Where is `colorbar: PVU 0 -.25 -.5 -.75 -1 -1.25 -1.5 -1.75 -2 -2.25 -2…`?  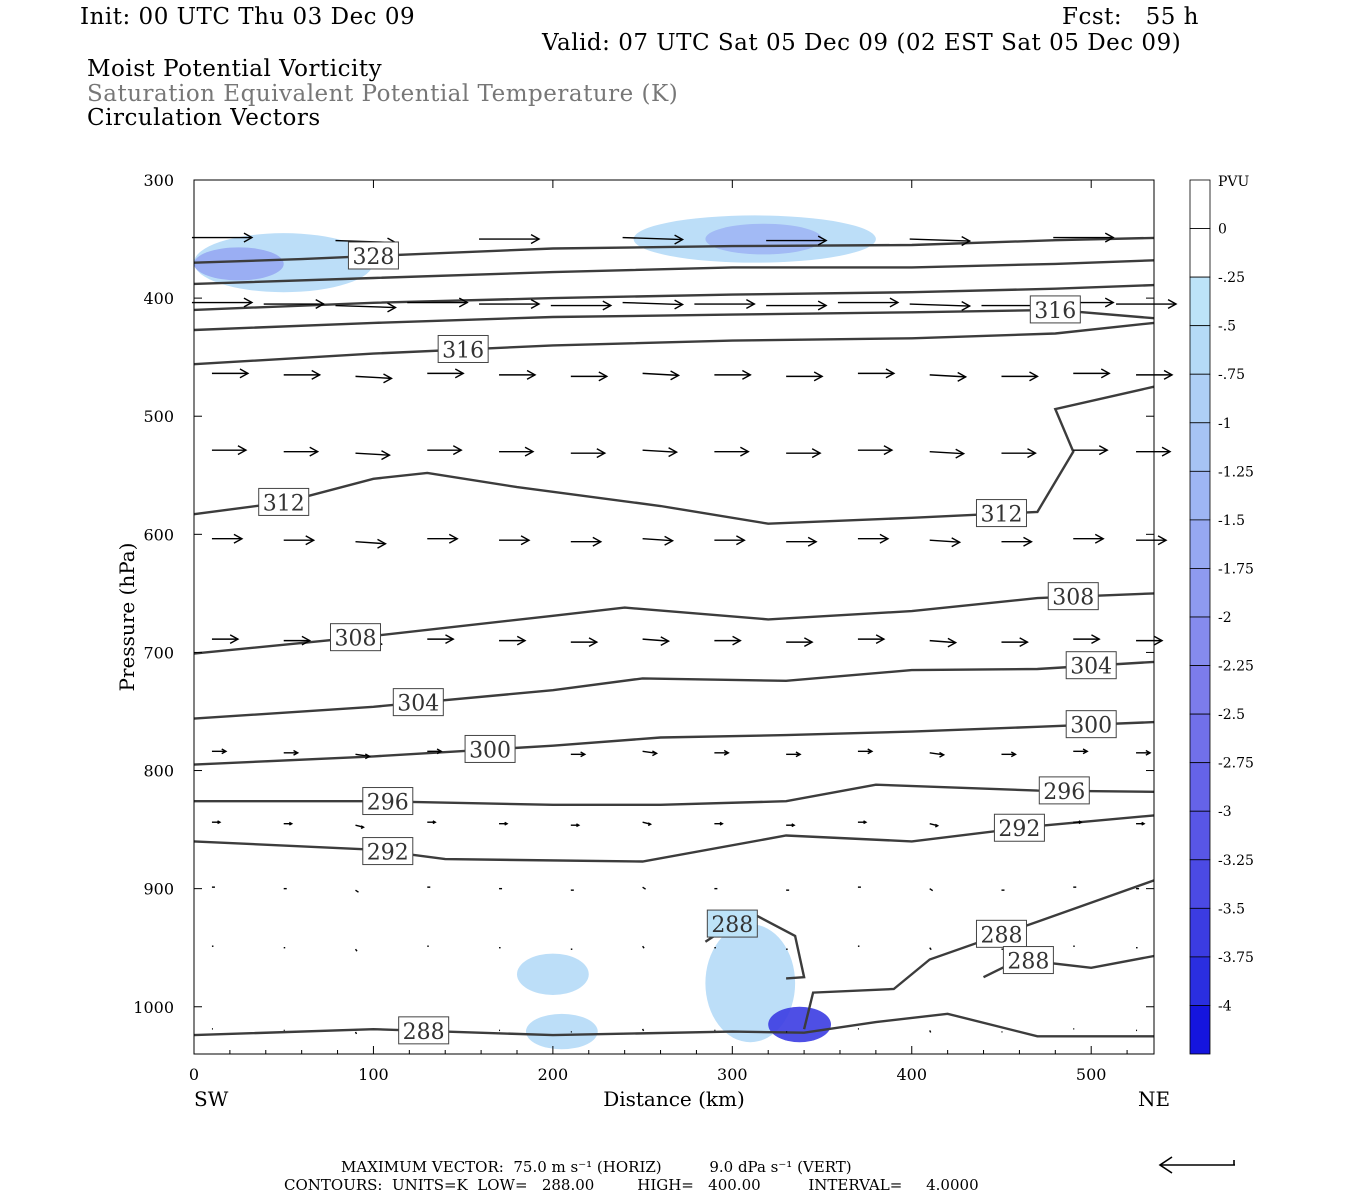
colorbar: PVU 0 -.25 -.5 -.75 -1 -1.25 -1.5 -1.75 -2 -2.25 -2… is located at coordinates (1221, 614).